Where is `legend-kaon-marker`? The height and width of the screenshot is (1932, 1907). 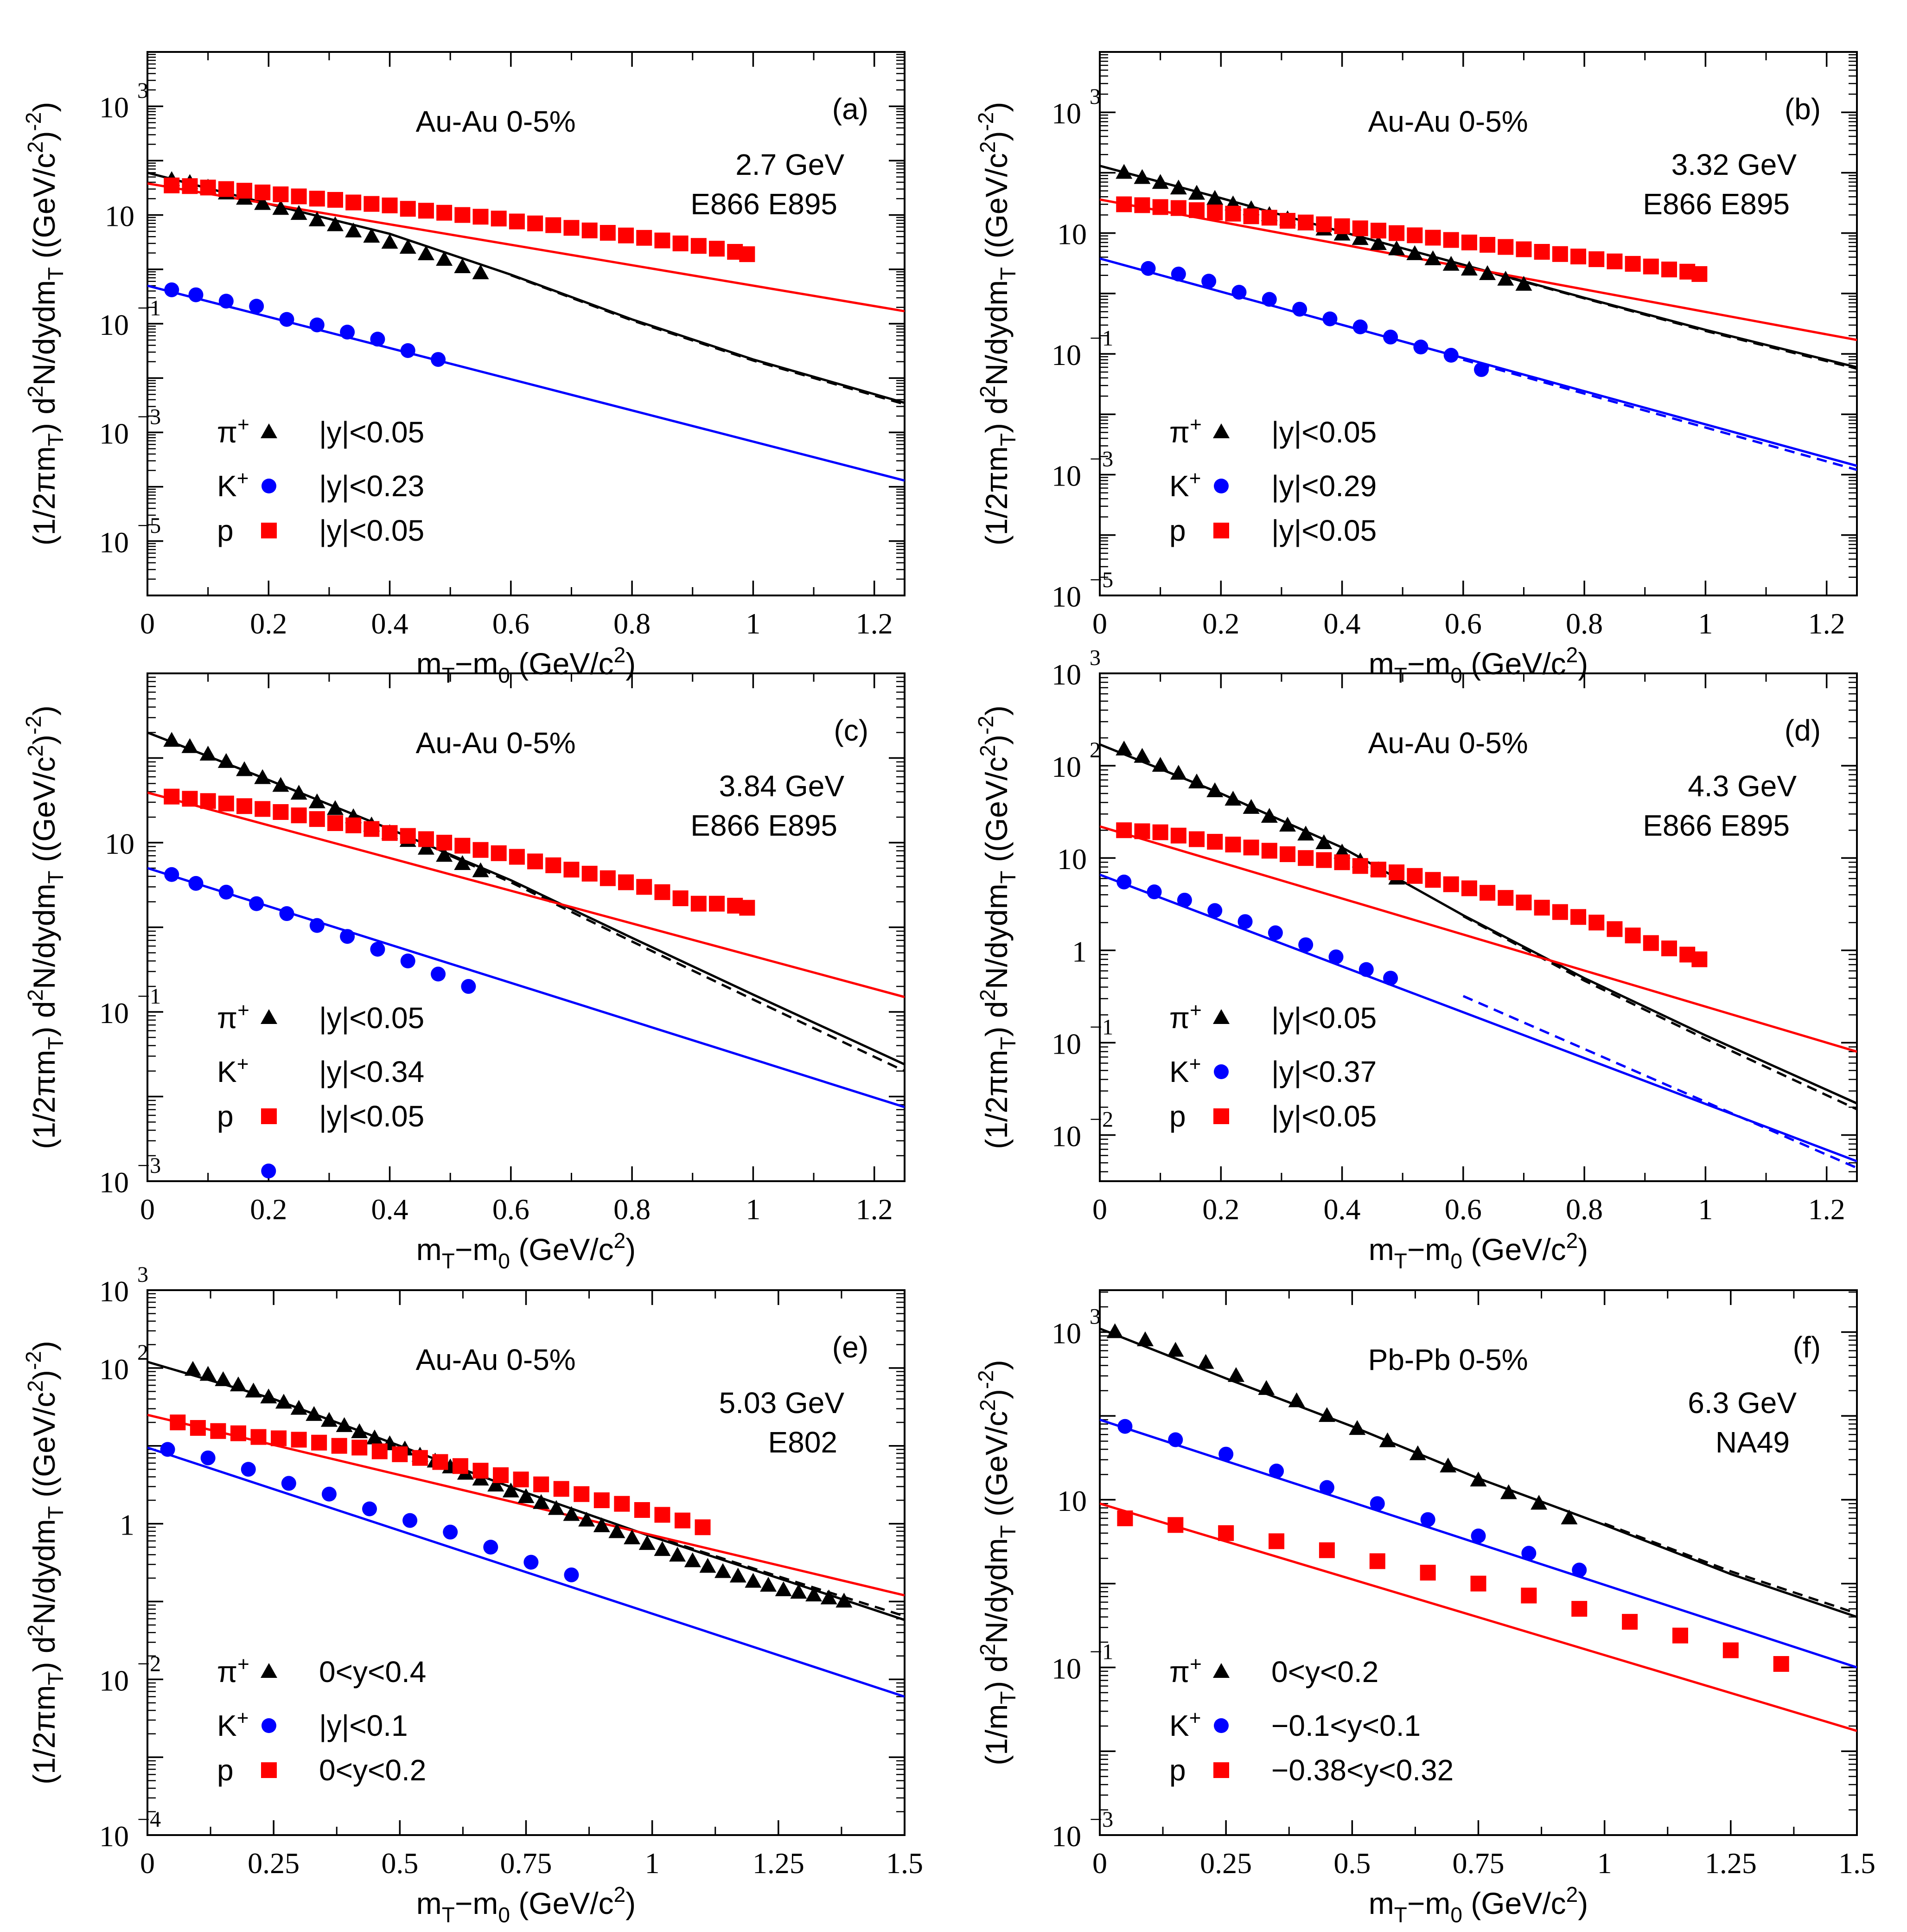
legend-kaon-marker is located at coordinates (1222, 1071).